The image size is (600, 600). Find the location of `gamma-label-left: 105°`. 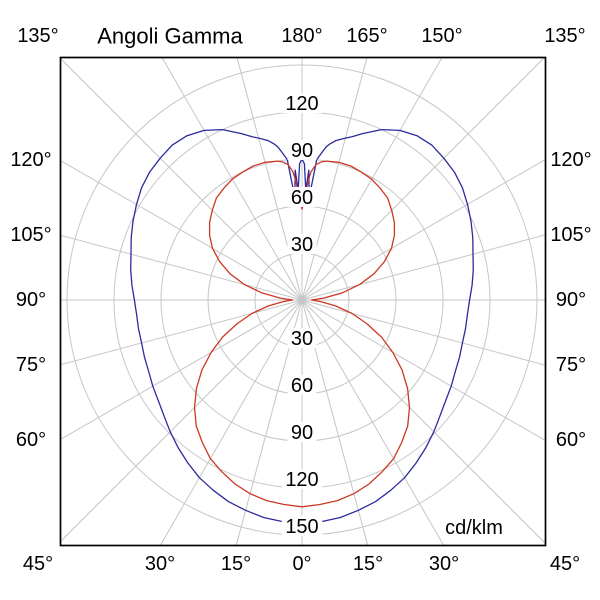

gamma-label-left: 105° is located at coordinates (30, 235).